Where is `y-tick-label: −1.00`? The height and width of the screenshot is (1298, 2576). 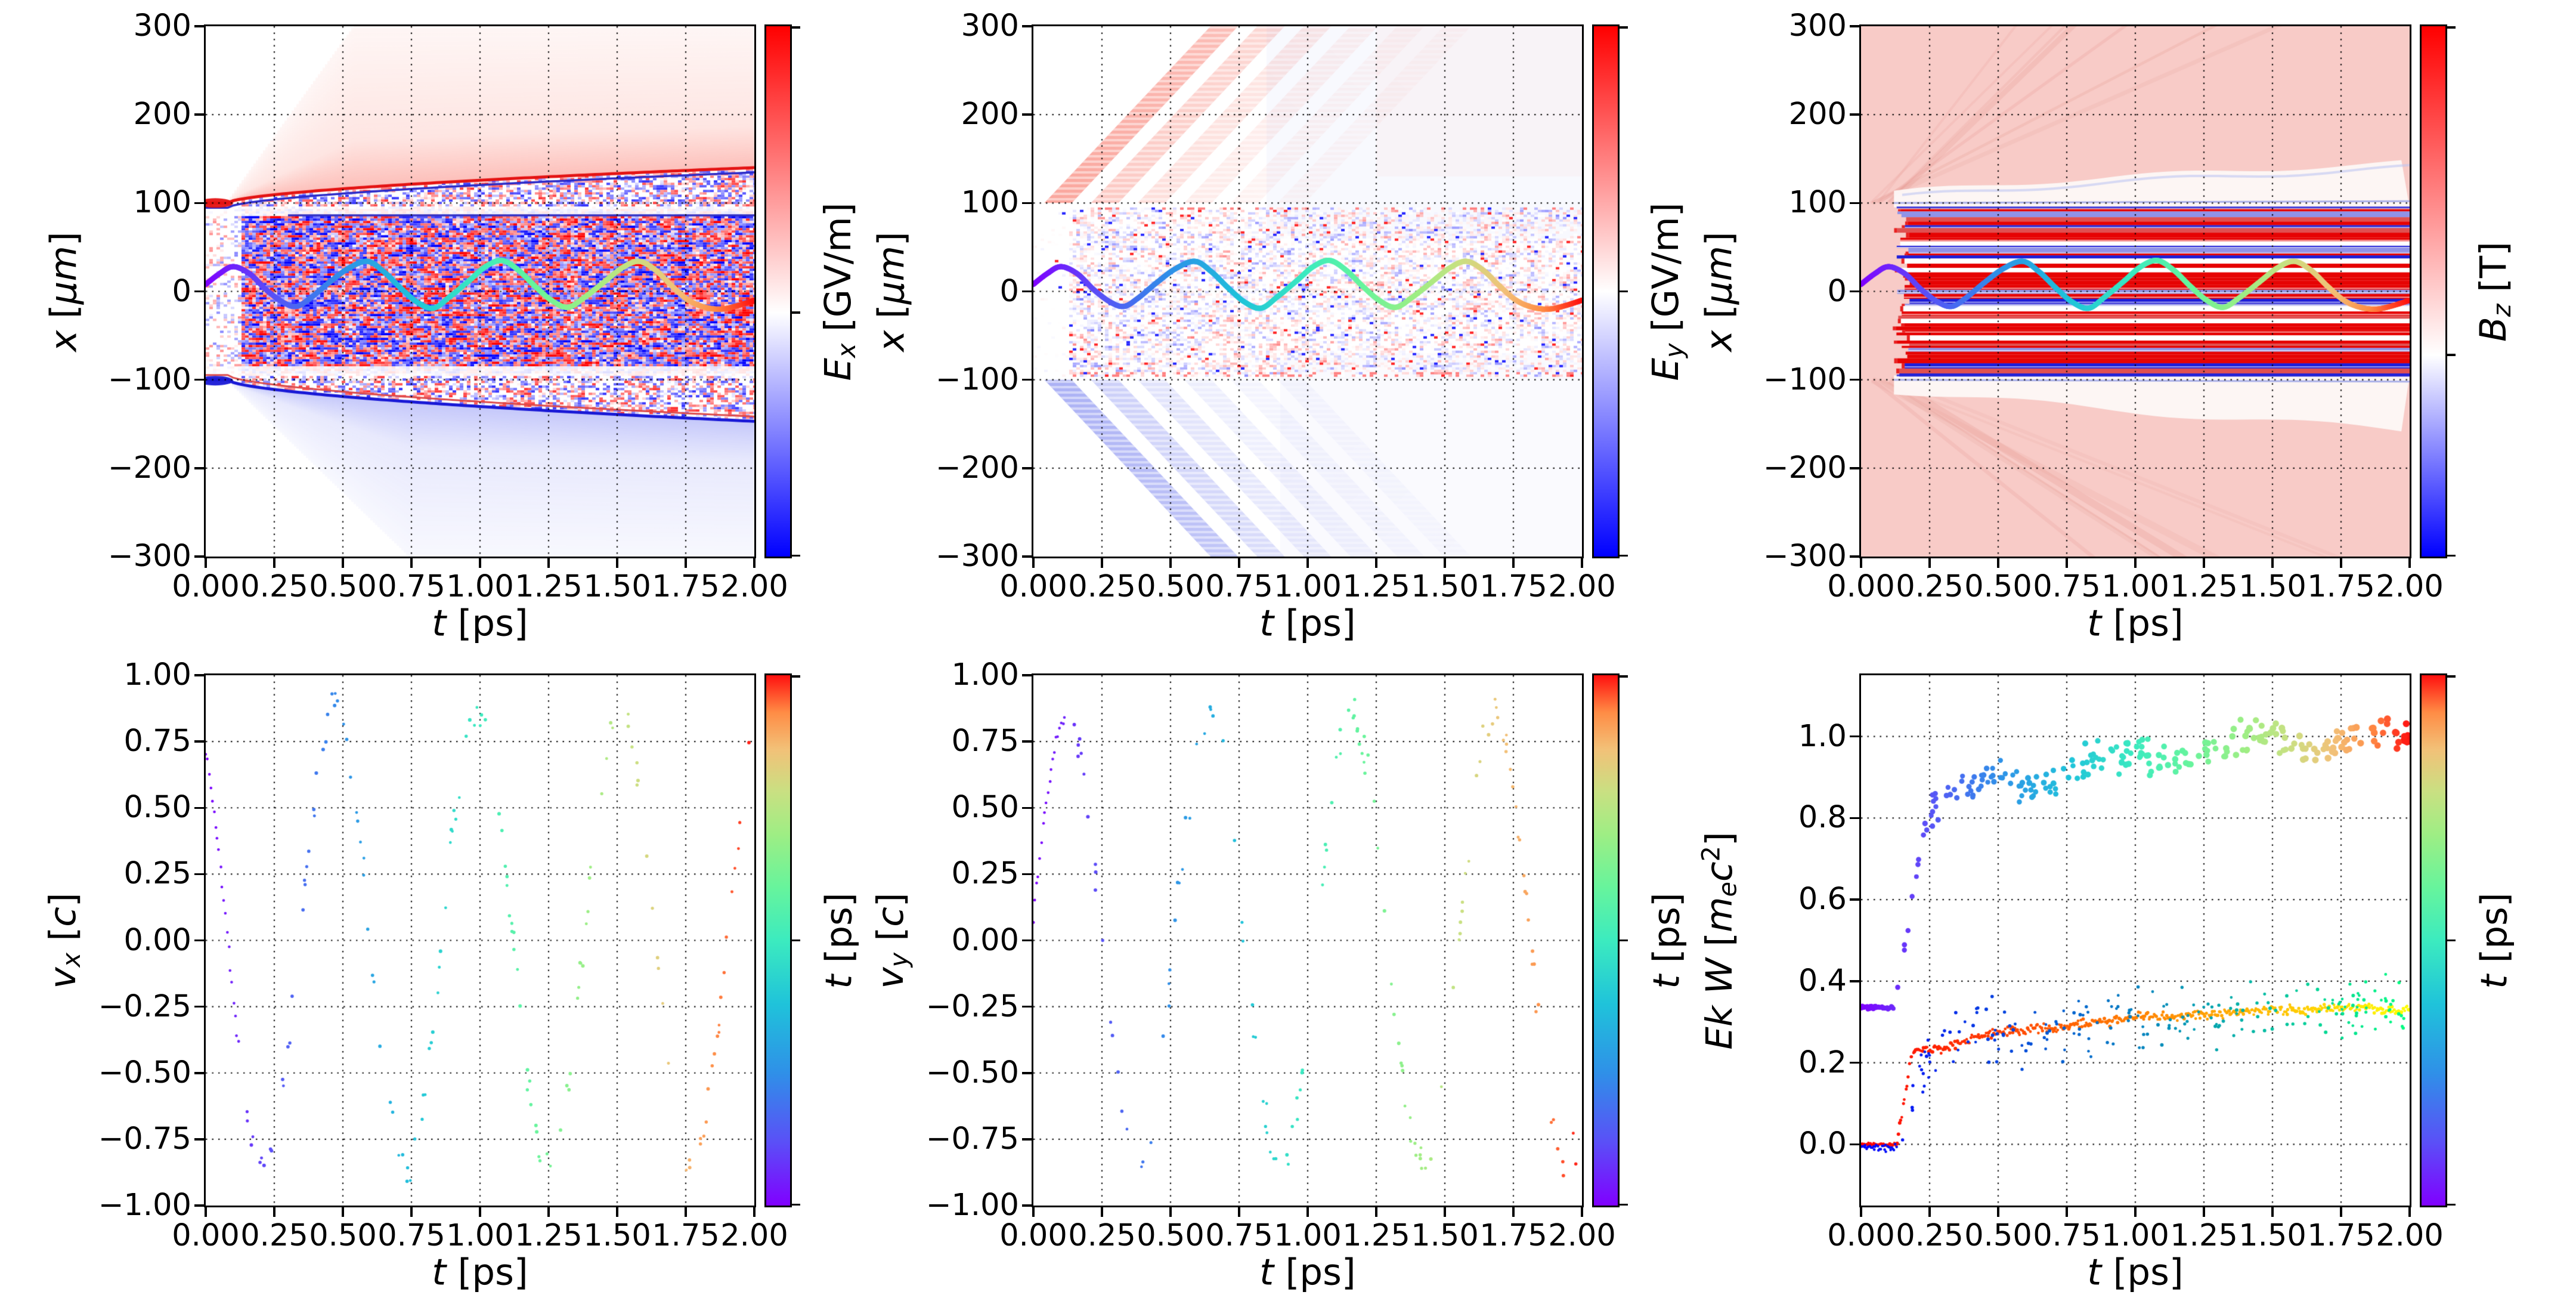
y-tick-label: −1.00 is located at coordinates (972, 1205).